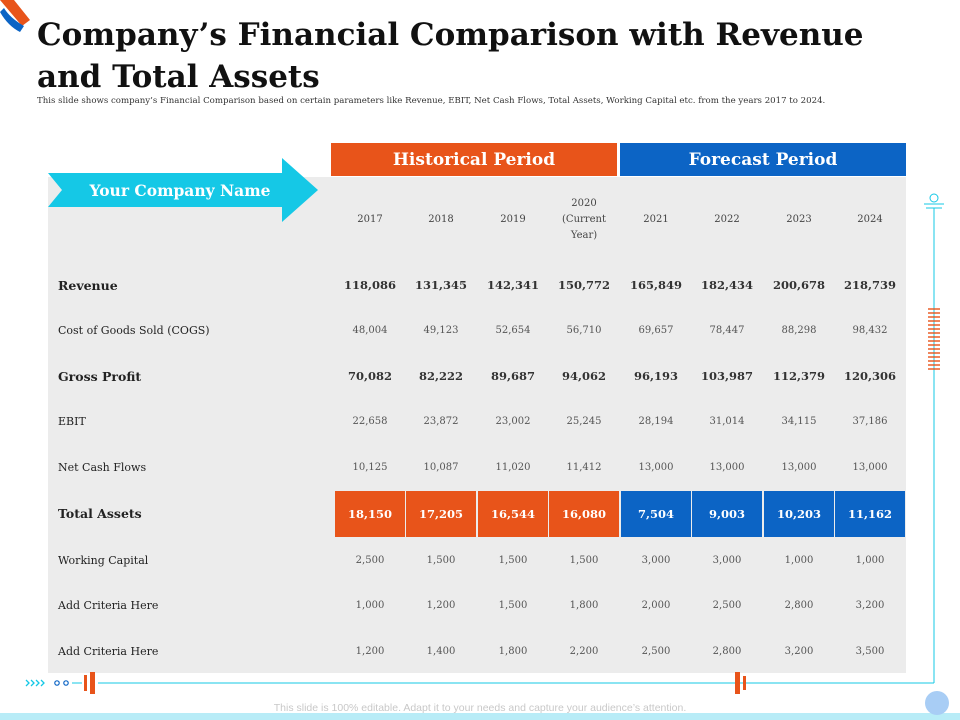  What do you see at coordinates (440, 376) in the screenshot?
I see `table-cell: 82,222` at bounding box center [440, 376].